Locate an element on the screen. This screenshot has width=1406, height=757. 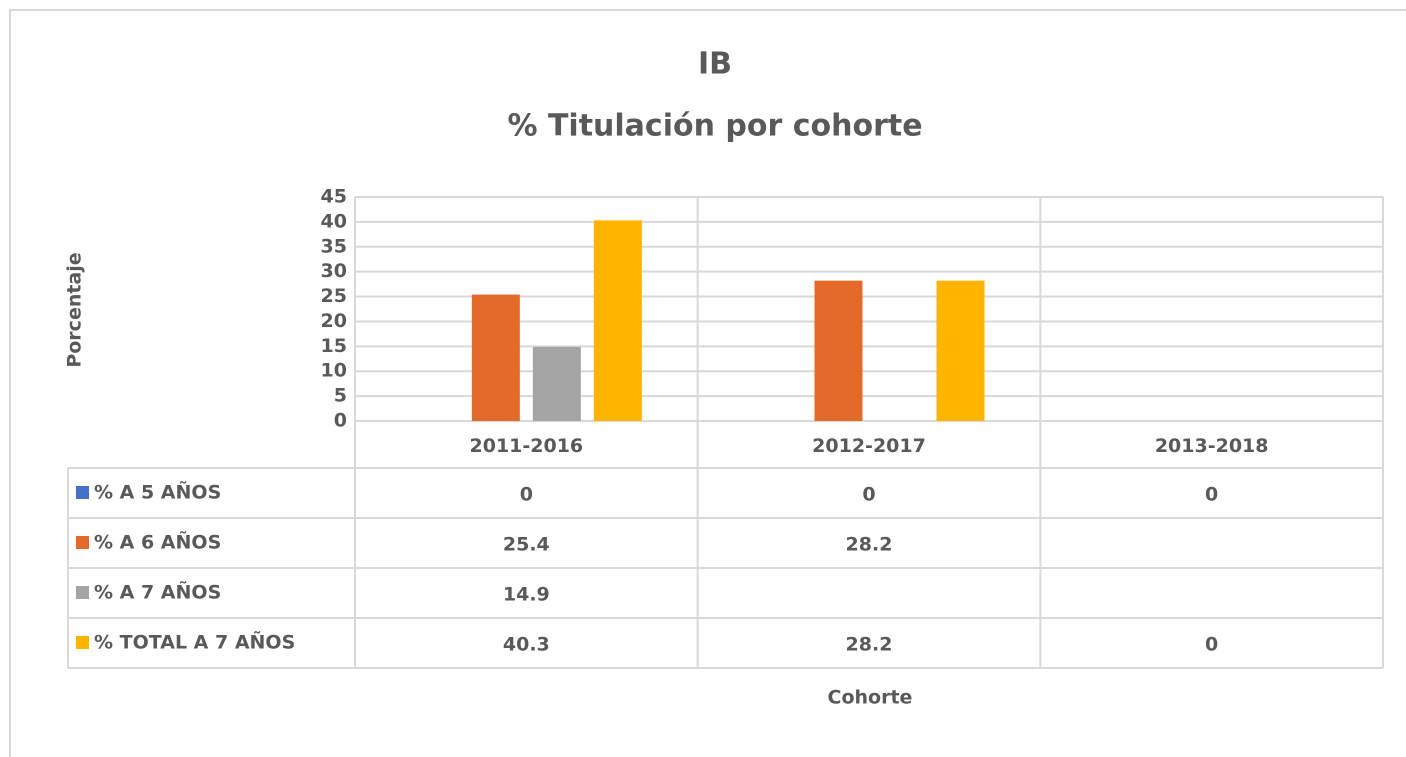
y-axis-label: Porcentaje is located at coordinates (75, 309).